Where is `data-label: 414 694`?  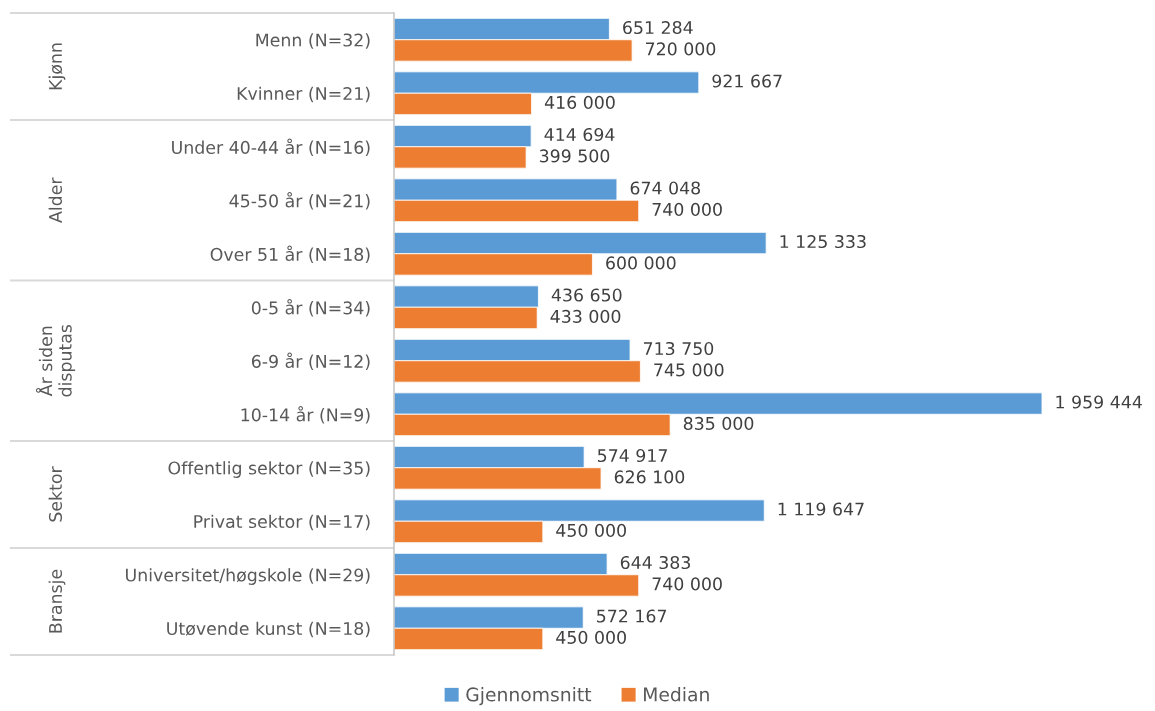
data-label: 414 694 is located at coordinates (579, 134).